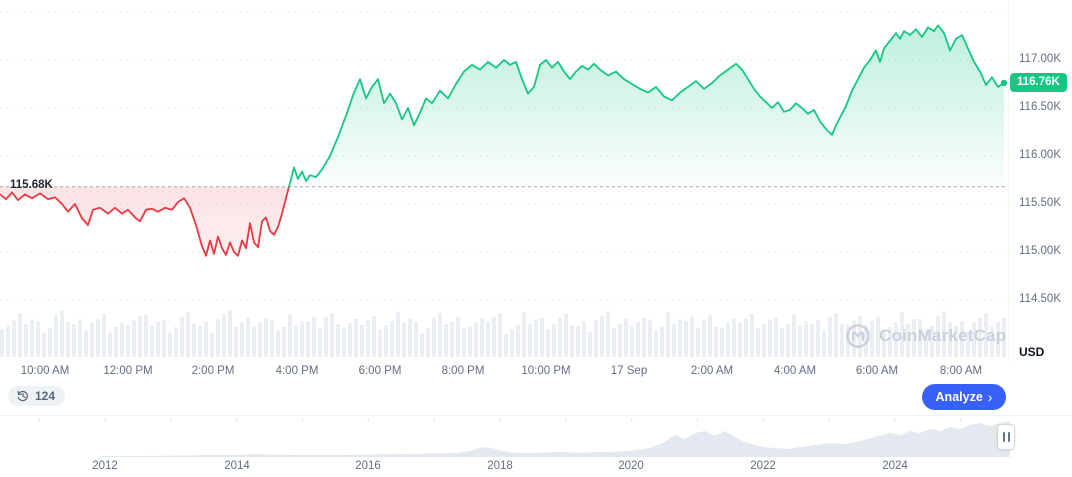 This screenshot has height=477, width=1072. What do you see at coordinates (536, 468) in the screenshot?
I see `year-axis: 2012 2014 2016 2018 2020 2022 2024` at bounding box center [536, 468].